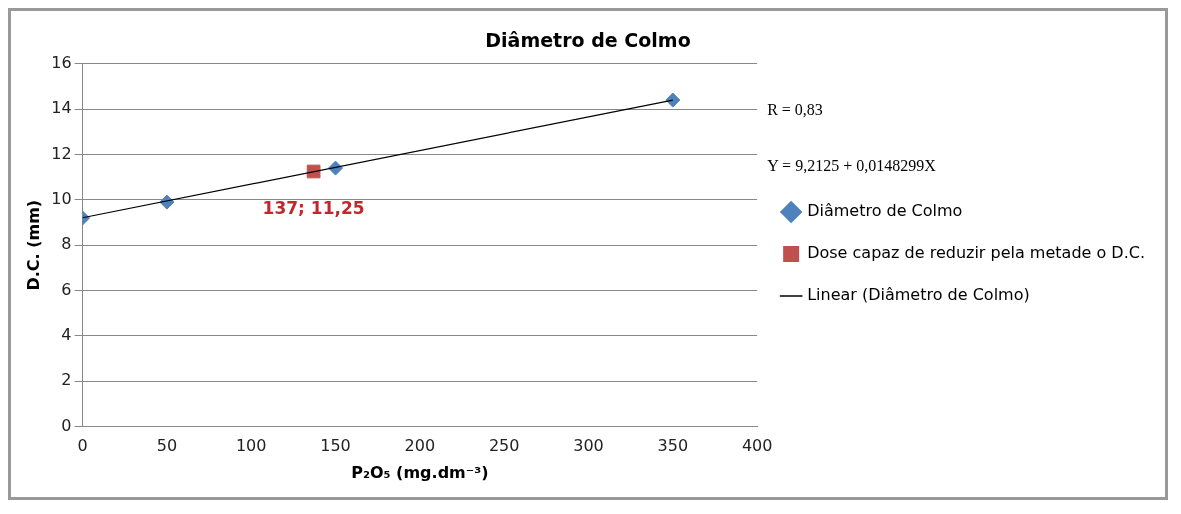  What do you see at coordinates (673, 446) in the screenshot?
I see `x-tick-label: 350` at bounding box center [673, 446].